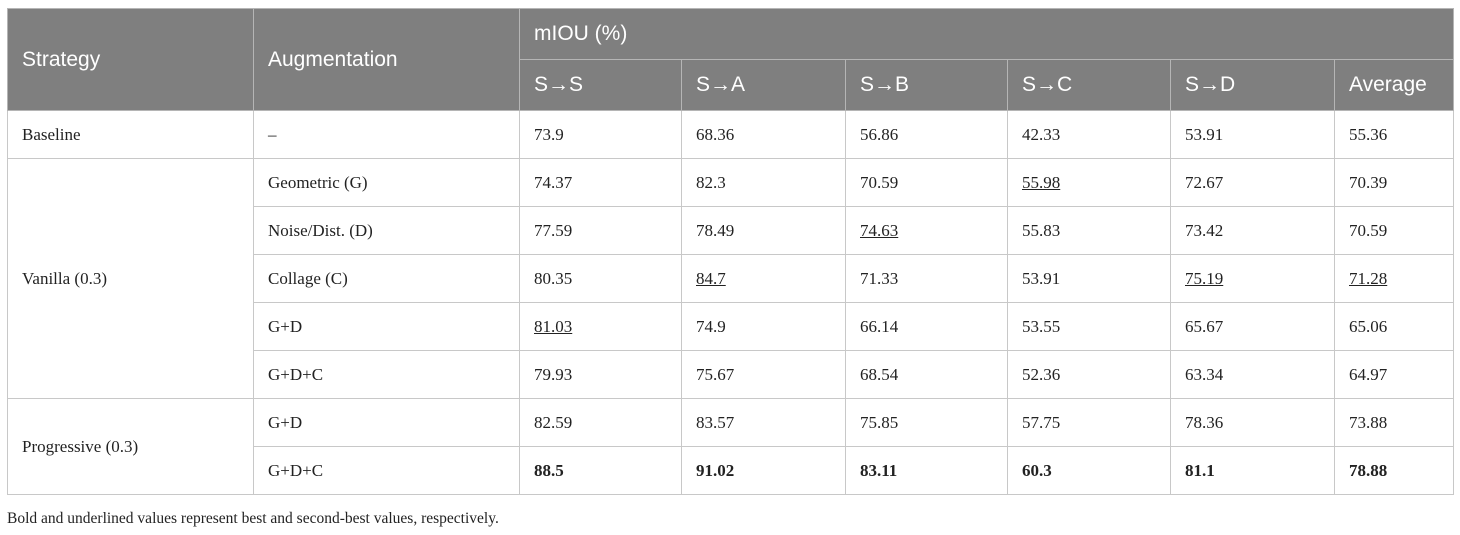 The height and width of the screenshot is (535, 1460). I want to click on value-text: 75.67, so click(715, 374).